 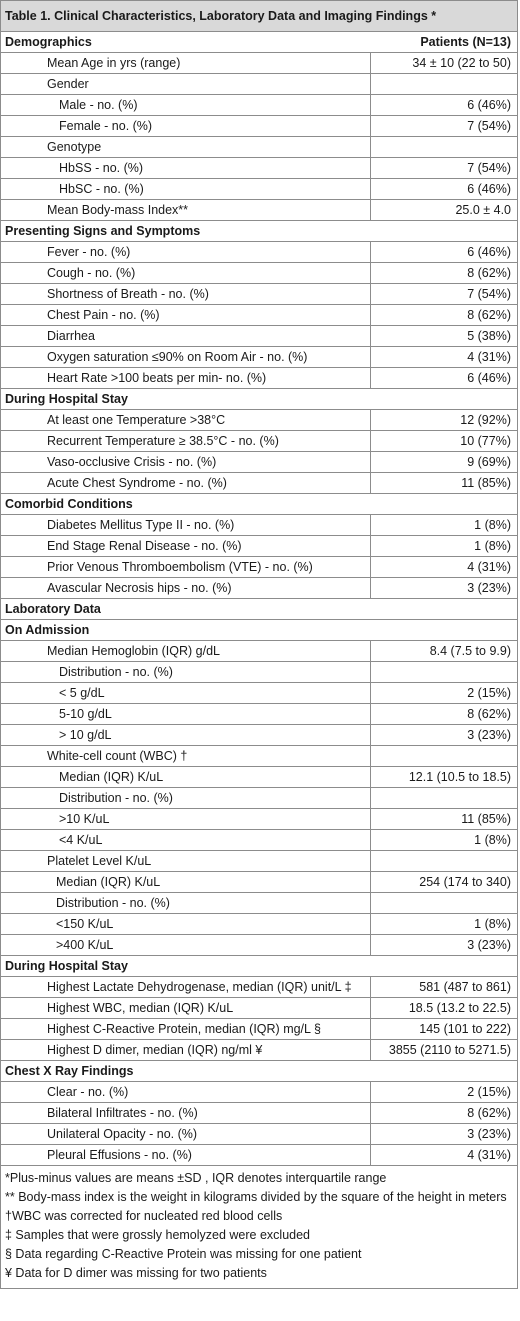 I want to click on row-label: Distribution - no. (%), so click(x=186, y=672).